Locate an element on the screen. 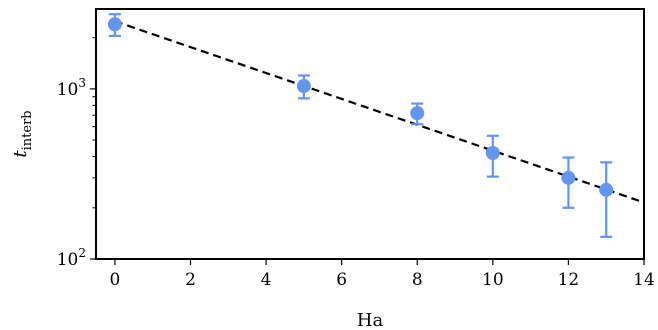 The image size is (658, 330). x-tick-label: 12 is located at coordinates (569, 280).